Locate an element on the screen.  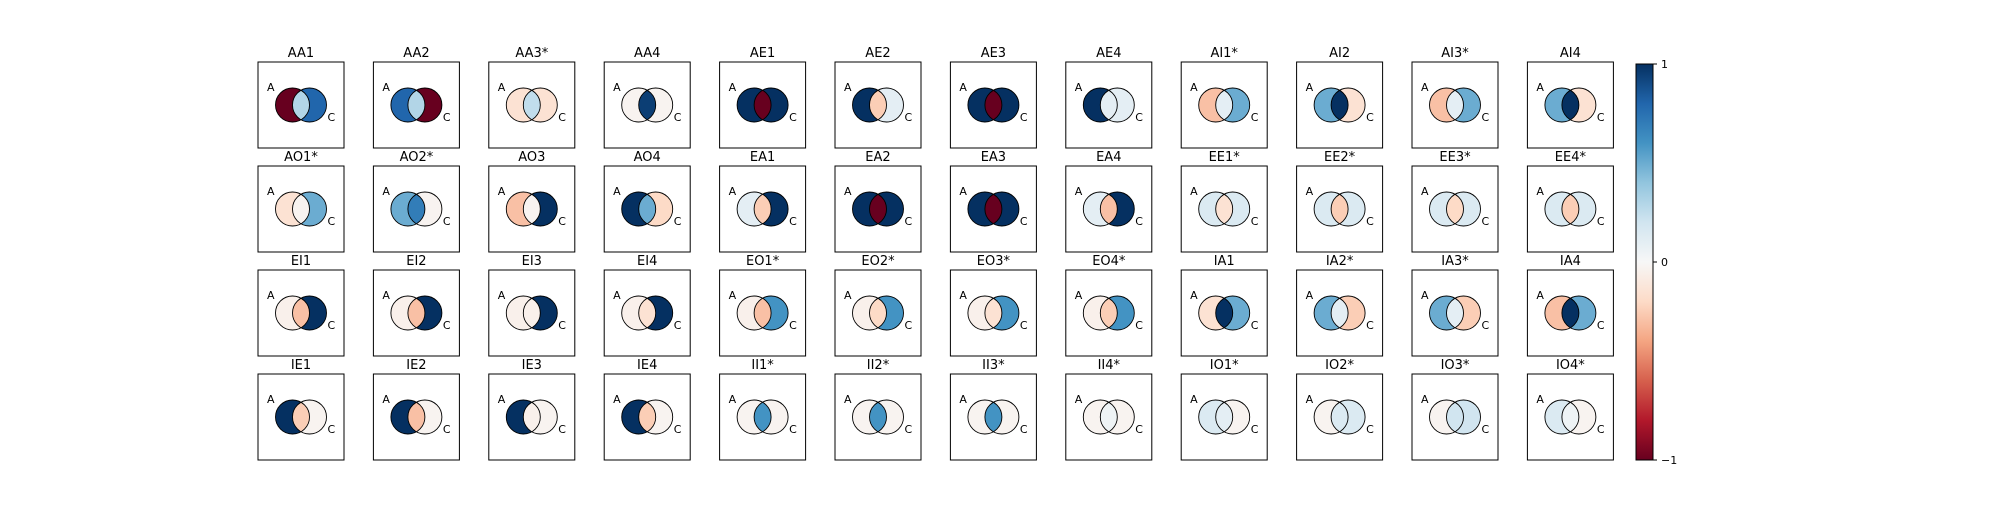
panel-frame is located at coordinates (532, 209).